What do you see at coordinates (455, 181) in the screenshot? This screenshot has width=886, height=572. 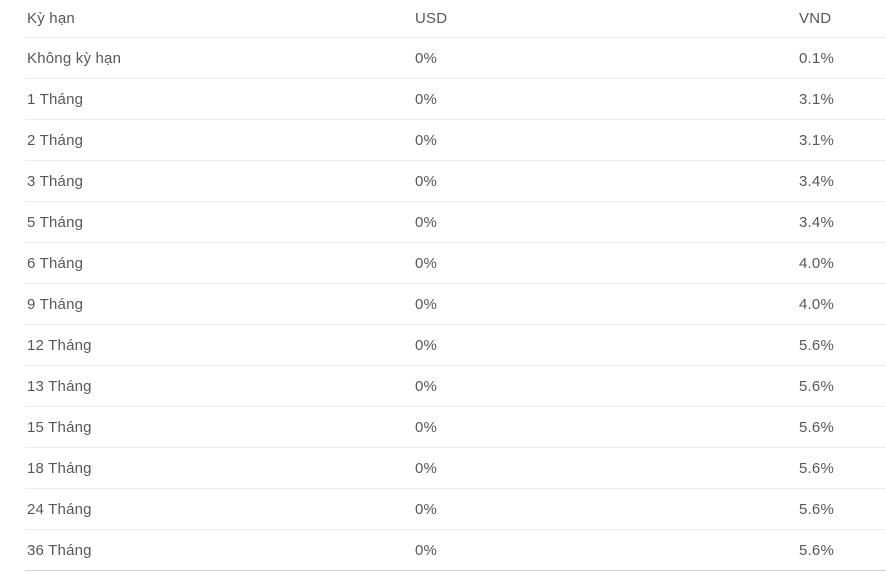 I see `table-row: 3 Tháng 0% 3.4%` at bounding box center [455, 181].